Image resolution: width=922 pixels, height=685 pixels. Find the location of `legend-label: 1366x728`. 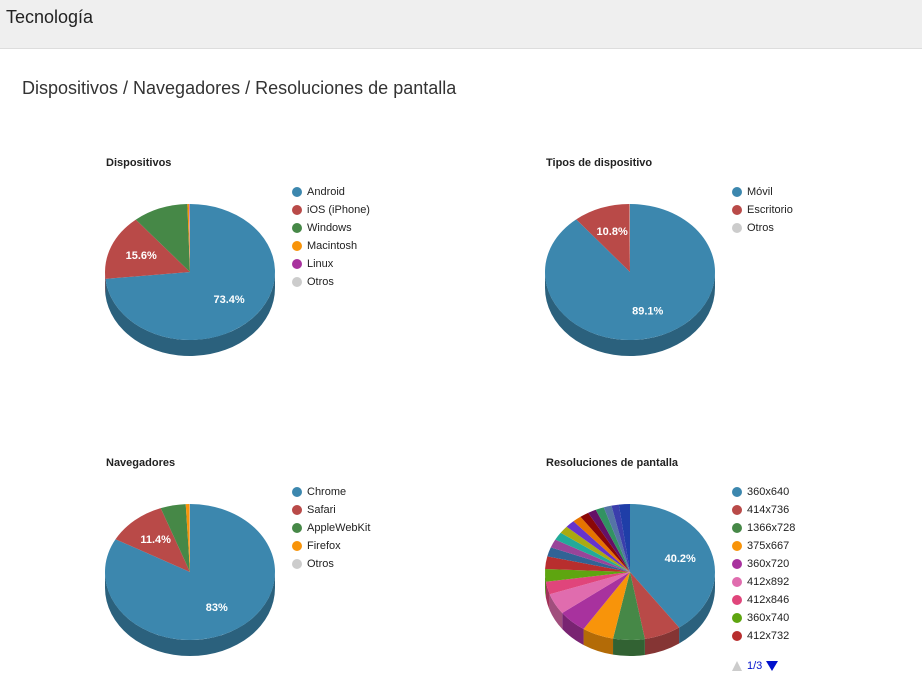

legend-label: 1366x728 is located at coordinates (771, 528).